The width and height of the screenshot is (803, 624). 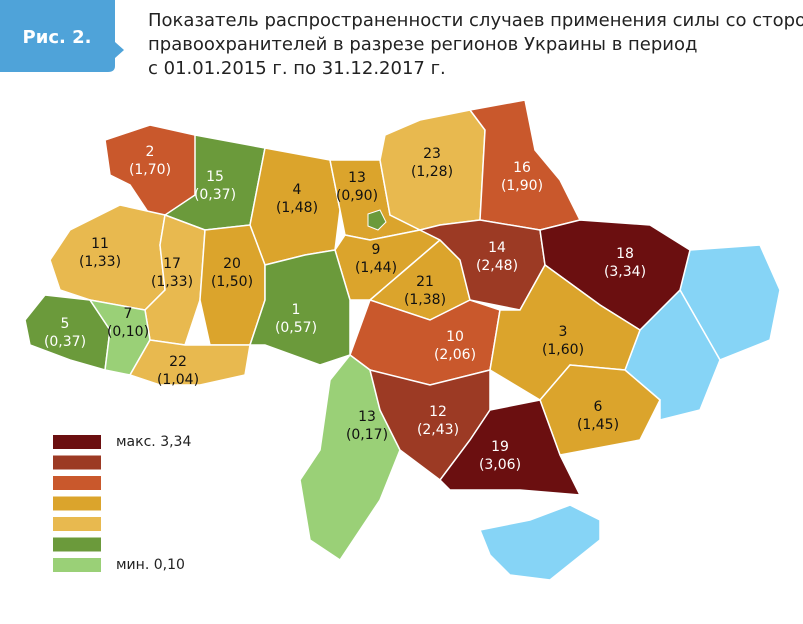 What do you see at coordinates (215, 177) in the screenshot?
I see `region-rank: 15` at bounding box center [215, 177].